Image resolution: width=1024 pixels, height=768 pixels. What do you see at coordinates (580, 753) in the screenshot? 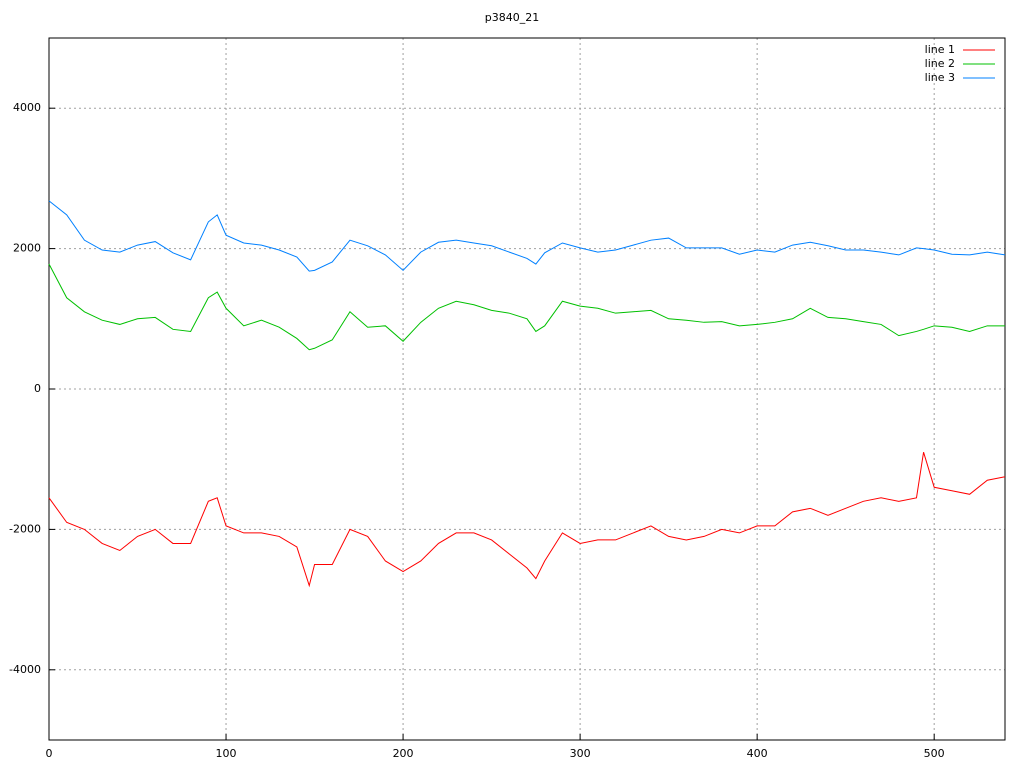
I see `x-tick-label: 300` at bounding box center [580, 753].